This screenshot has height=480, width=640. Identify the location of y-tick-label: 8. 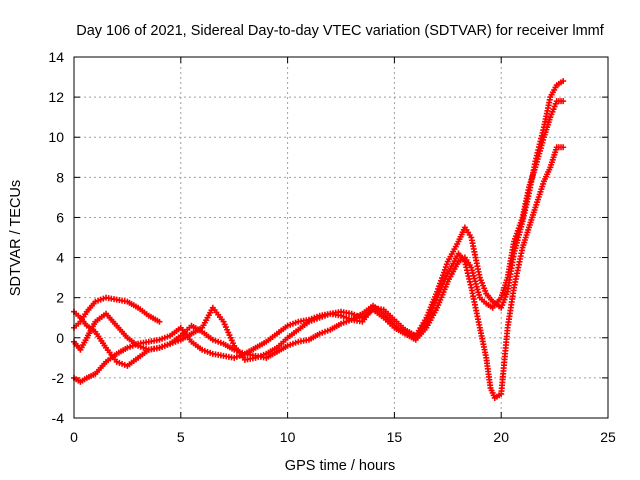
(60, 177).